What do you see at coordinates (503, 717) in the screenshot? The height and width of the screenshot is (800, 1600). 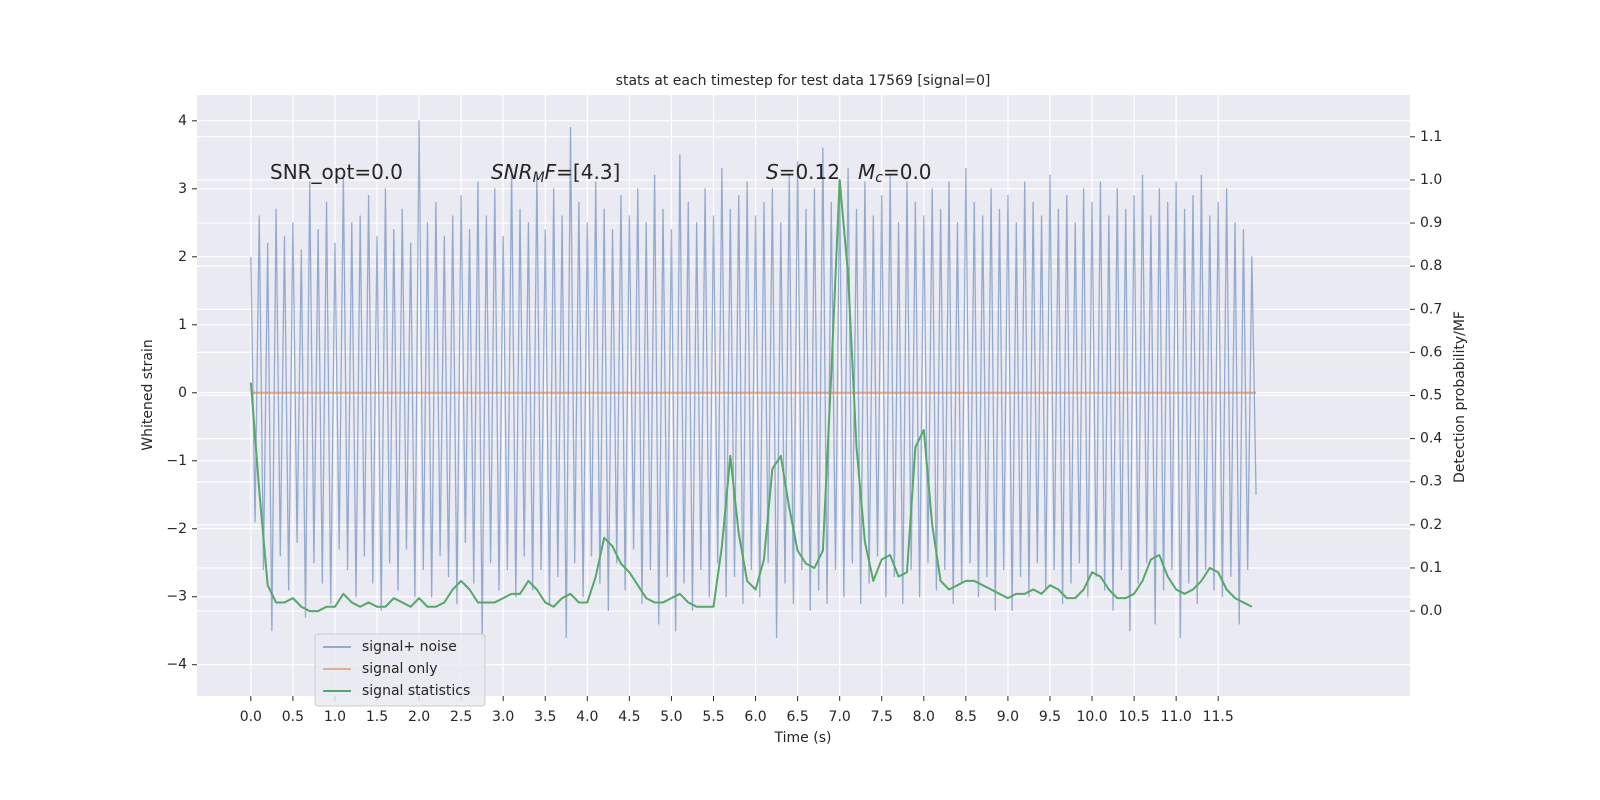 I see `x-tick-label: 3.0` at bounding box center [503, 717].